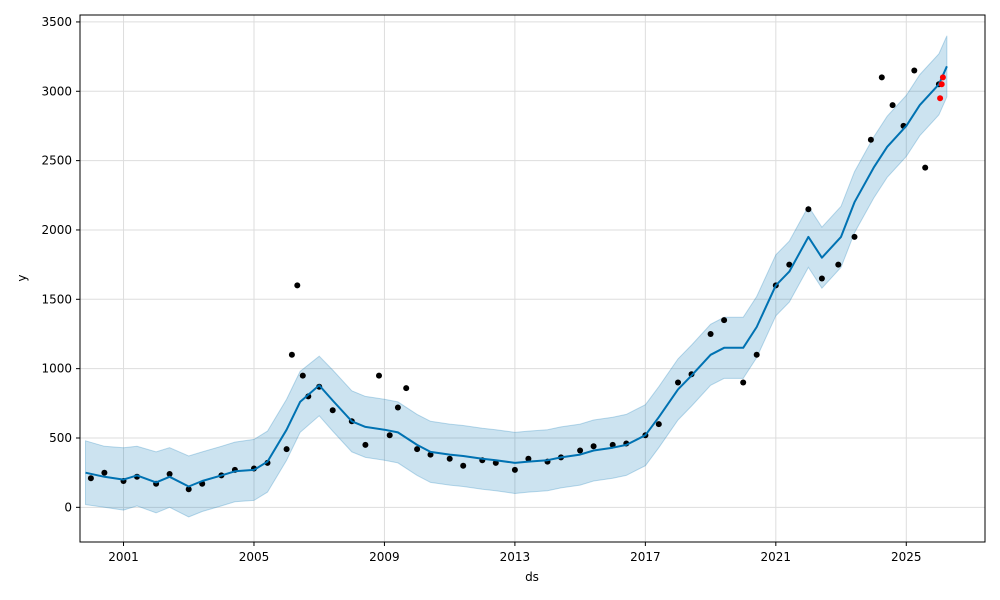 The image size is (1000, 600). Describe the element at coordinates (56, 161) in the screenshot. I see `y-tick-label: 2500` at that location.